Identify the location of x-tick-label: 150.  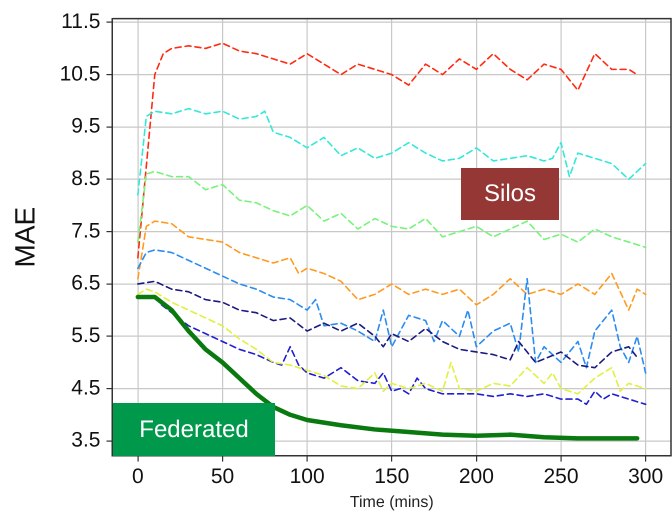
(392, 476).